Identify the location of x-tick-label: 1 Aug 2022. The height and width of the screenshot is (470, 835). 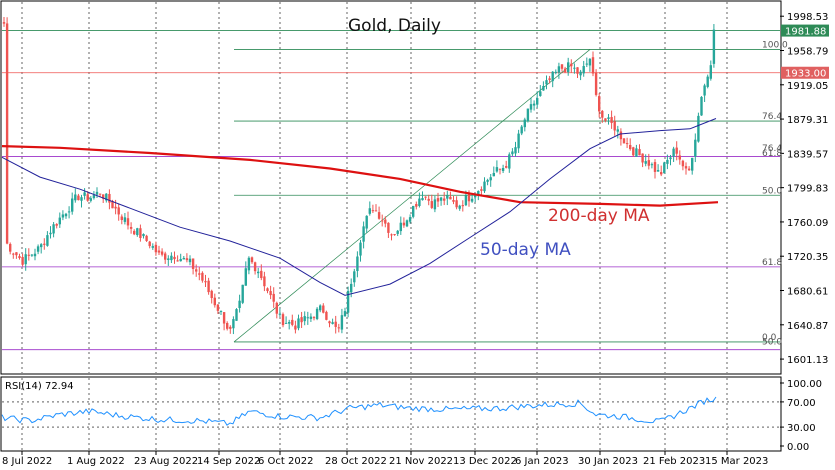
(96, 461).